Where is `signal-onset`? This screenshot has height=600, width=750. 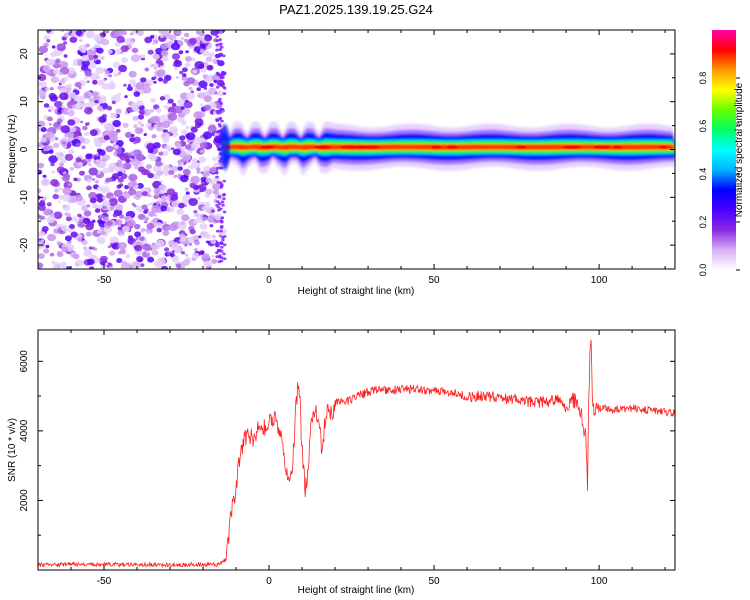
signal-onset is located at coordinates (224, 147).